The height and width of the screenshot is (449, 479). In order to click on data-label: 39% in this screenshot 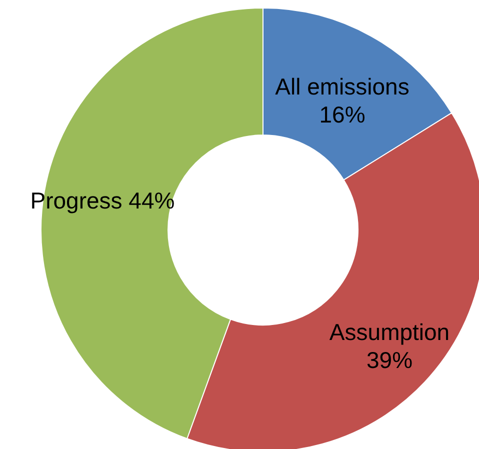, I will do `click(389, 359)`.